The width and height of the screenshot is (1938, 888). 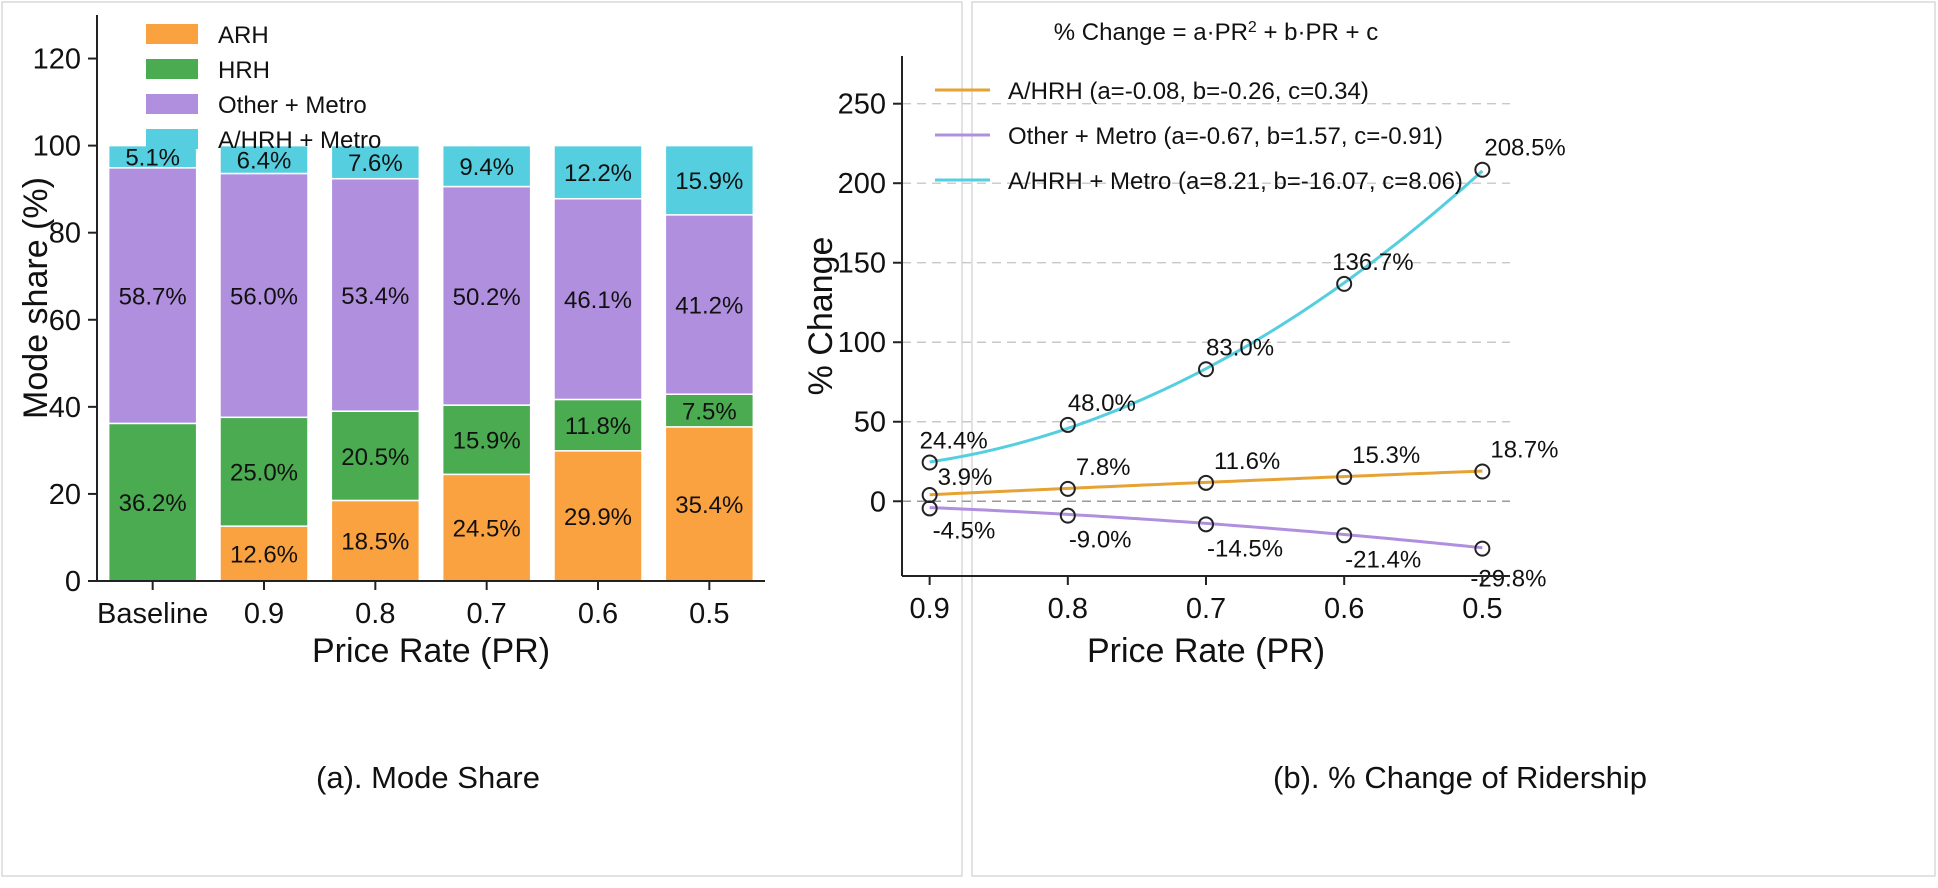 What do you see at coordinates (1524, 450) in the screenshot?
I see `point-label-a-hrh-0-5: 18.7%` at bounding box center [1524, 450].